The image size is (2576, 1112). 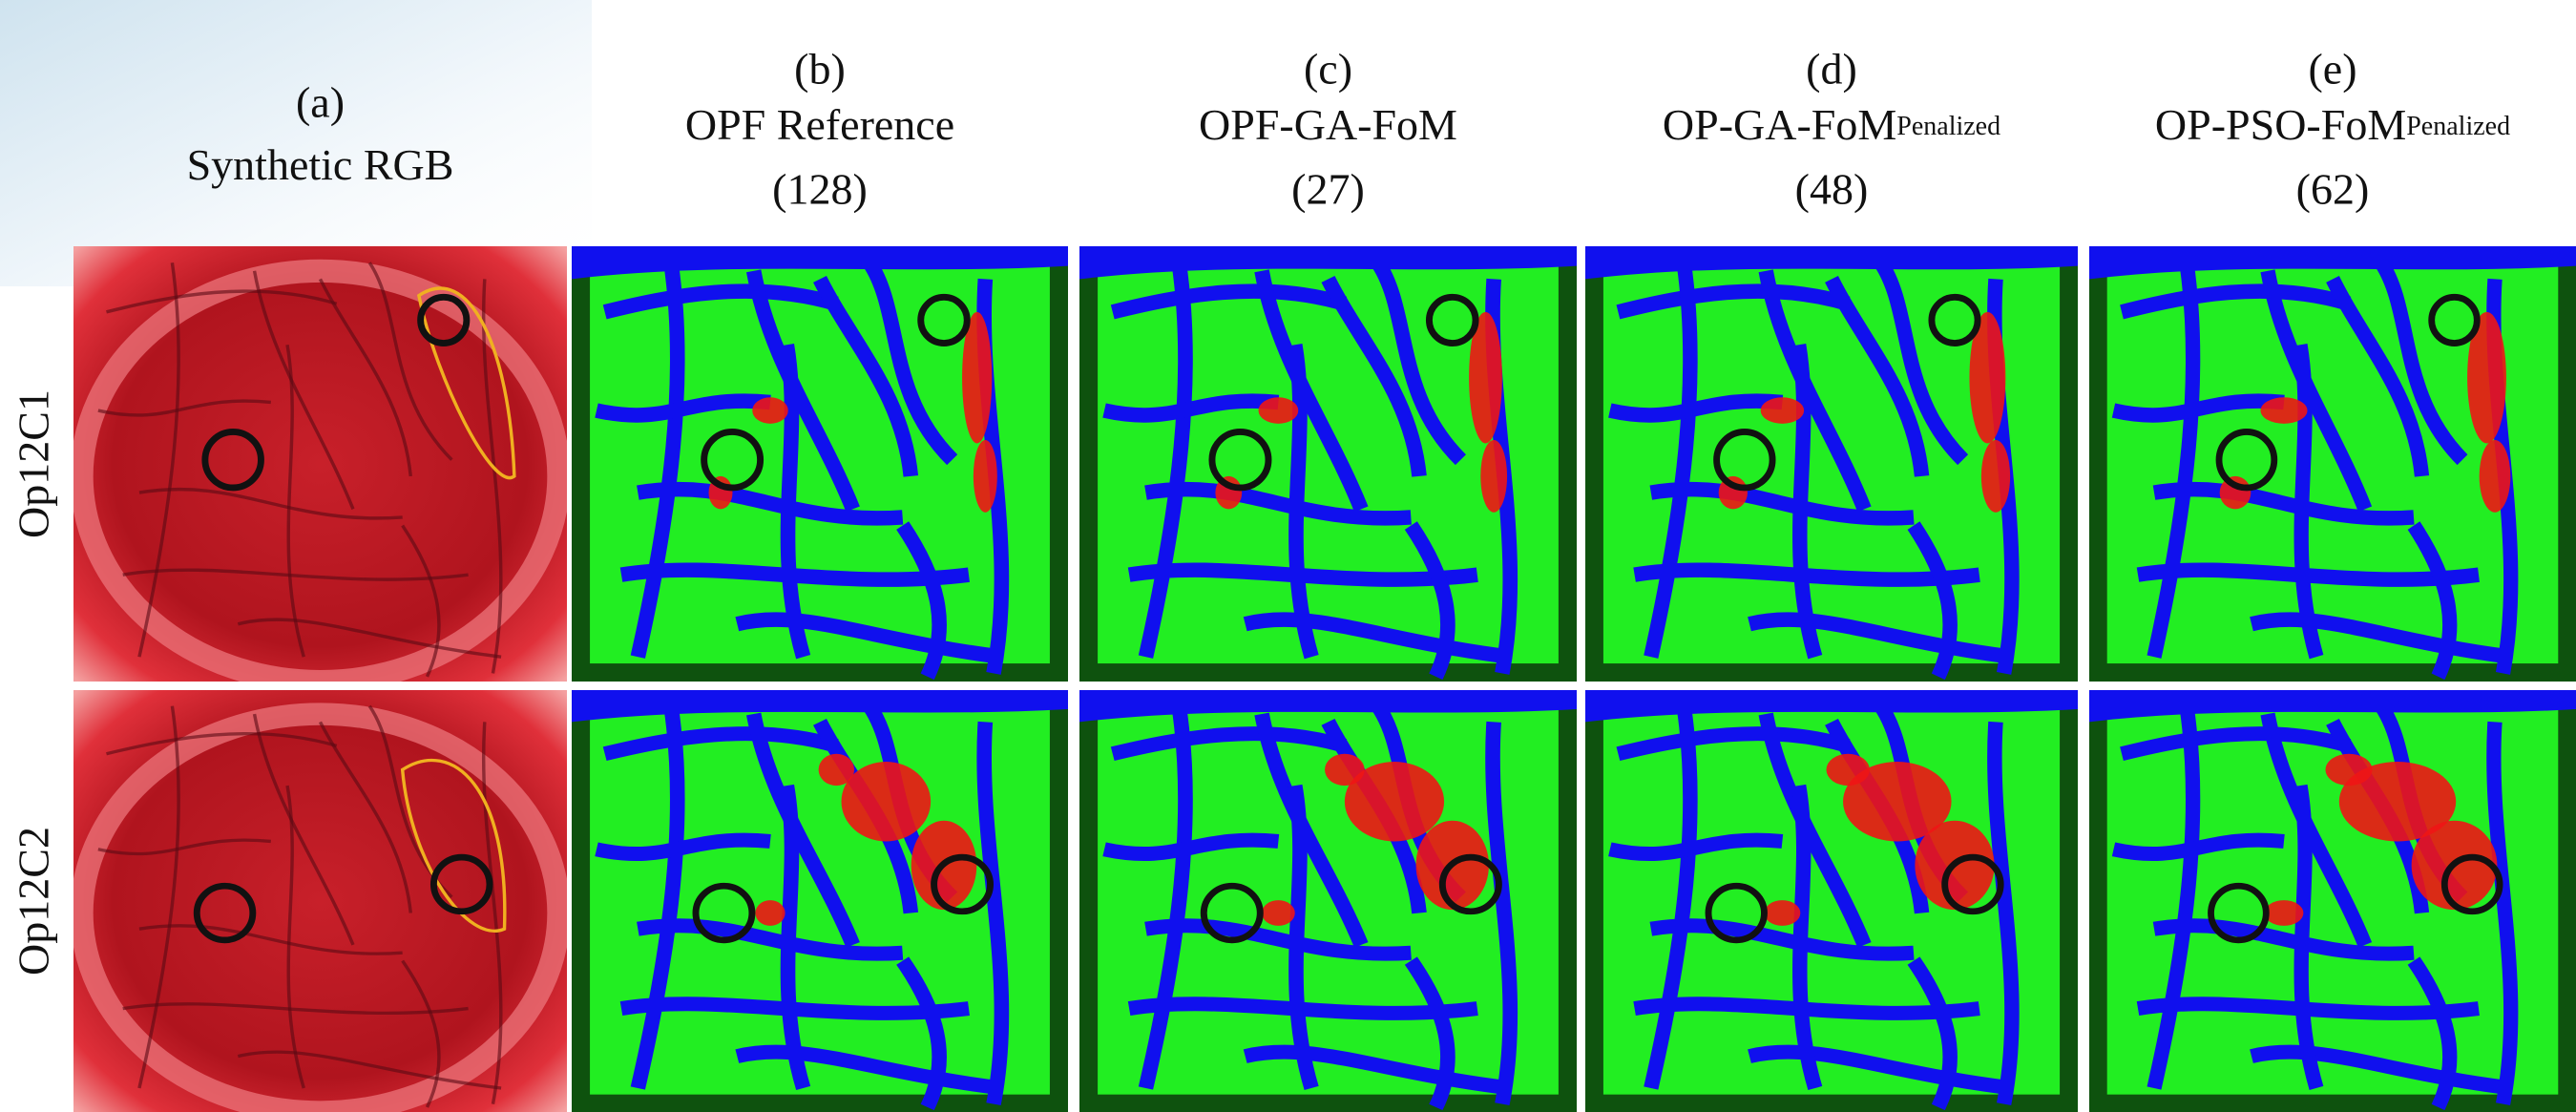 I want to click on column-title: OPF Reference, so click(x=819, y=124).